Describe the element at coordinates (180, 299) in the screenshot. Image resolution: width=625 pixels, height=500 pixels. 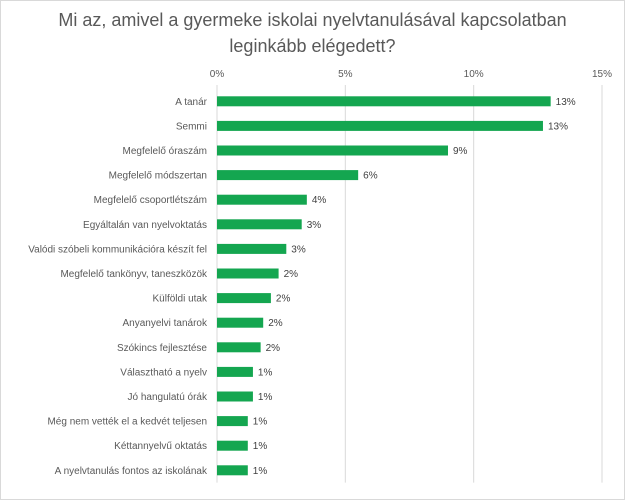
I see `category-label: Külföldi utak` at that location.